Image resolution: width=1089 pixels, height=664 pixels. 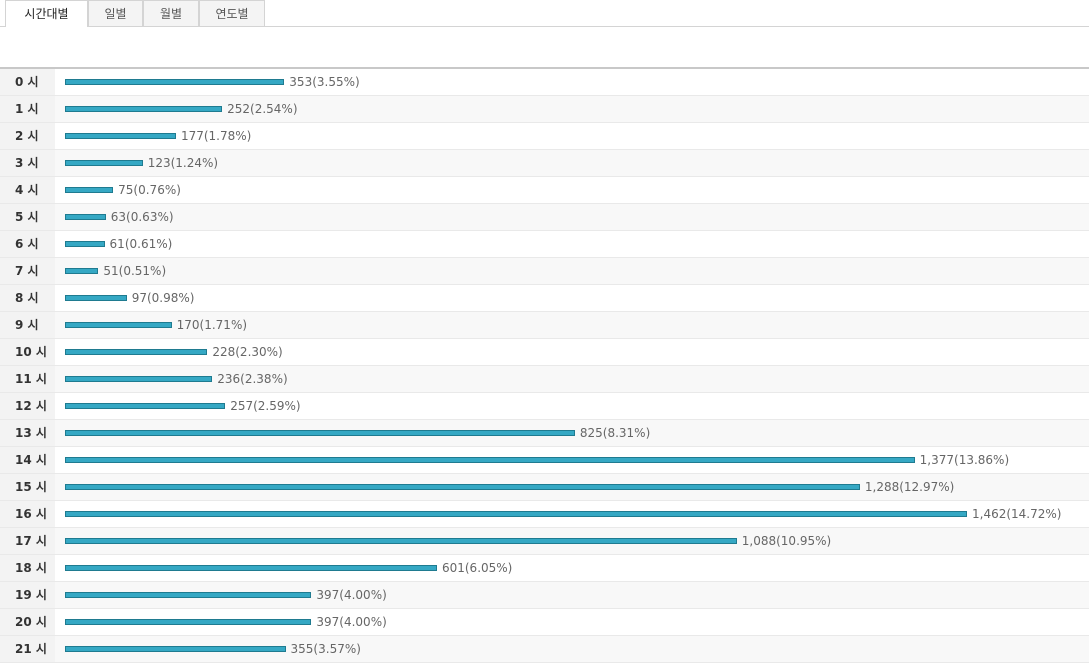 I want to click on table-row: 13 시 825(8.31%), so click(x=544, y=433).